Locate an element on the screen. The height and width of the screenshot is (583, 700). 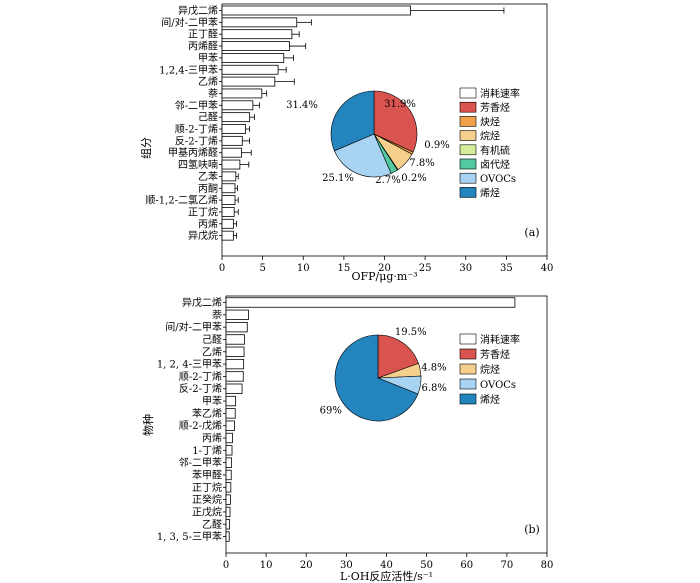
x-tick-label: 50 is located at coordinates (426, 565).